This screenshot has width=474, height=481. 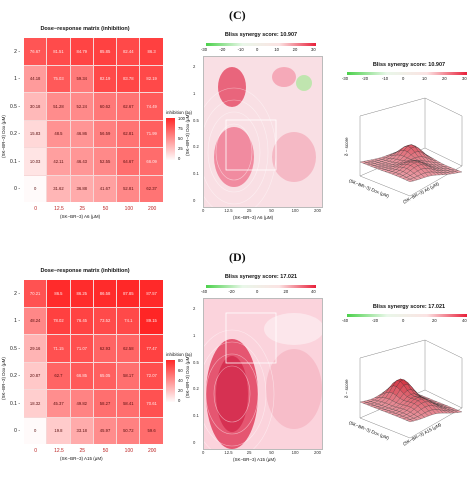 I want to click on contour-x-tick: 100, so click(x=295, y=452).